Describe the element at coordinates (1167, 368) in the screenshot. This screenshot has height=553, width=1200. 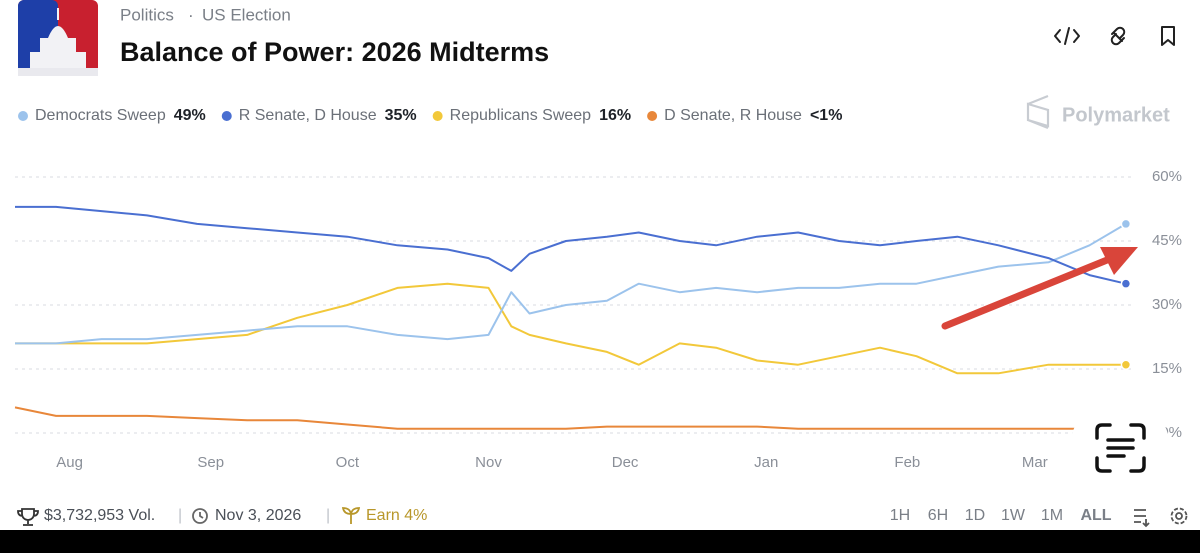
I see `y-tick-label: 15%` at that location.